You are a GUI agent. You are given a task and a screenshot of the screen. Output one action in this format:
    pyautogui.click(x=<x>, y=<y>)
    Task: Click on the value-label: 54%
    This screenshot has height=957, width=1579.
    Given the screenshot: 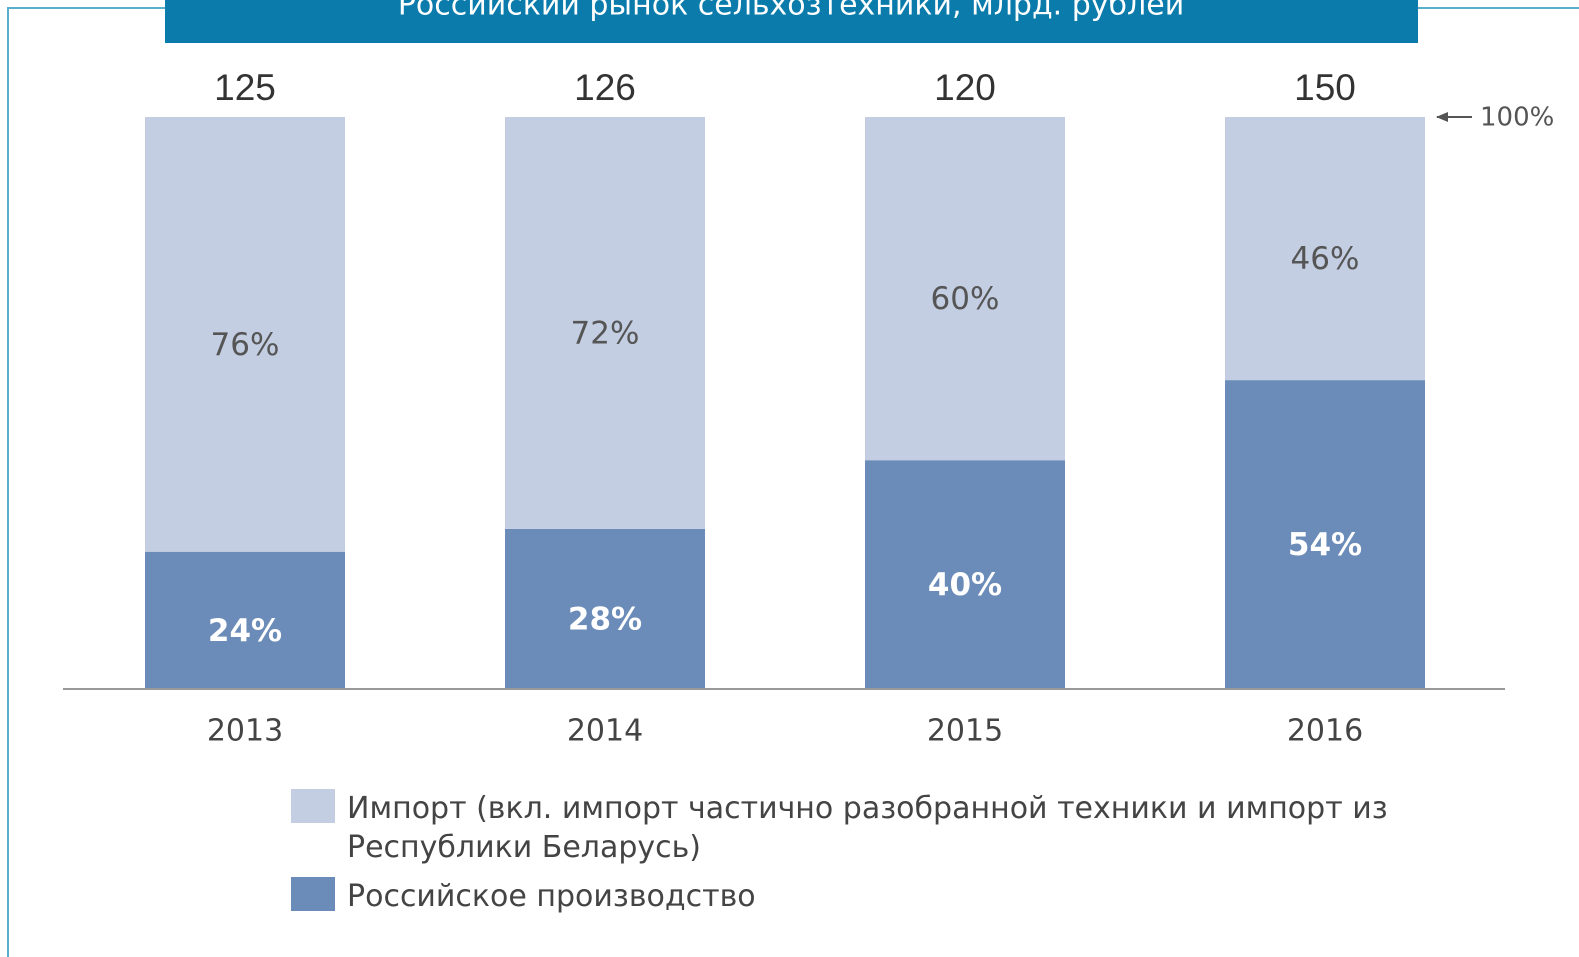 What is the action you would take?
    pyautogui.click(x=1325, y=545)
    